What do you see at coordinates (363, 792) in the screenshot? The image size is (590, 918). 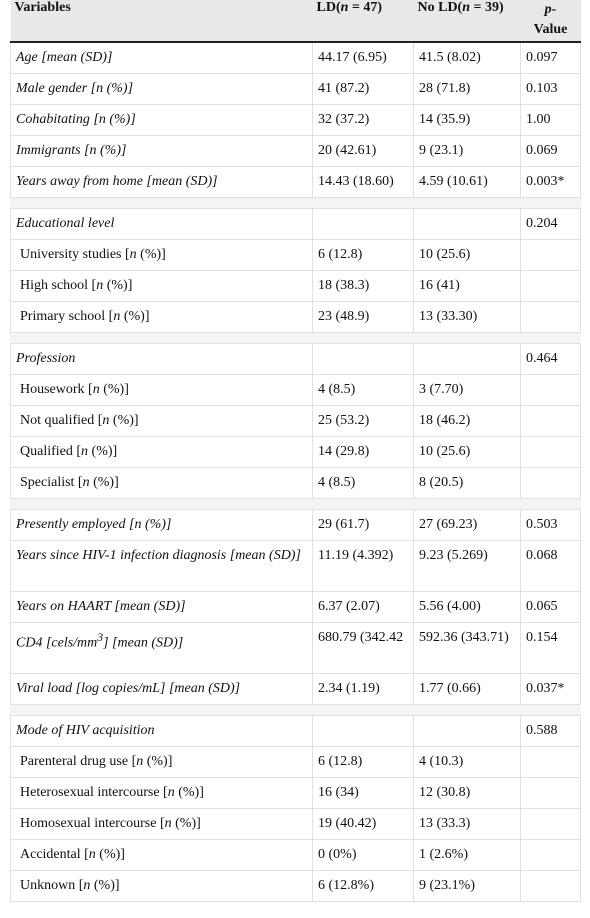 I see `ld-value: 16 (34)` at bounding box center [363, 792].